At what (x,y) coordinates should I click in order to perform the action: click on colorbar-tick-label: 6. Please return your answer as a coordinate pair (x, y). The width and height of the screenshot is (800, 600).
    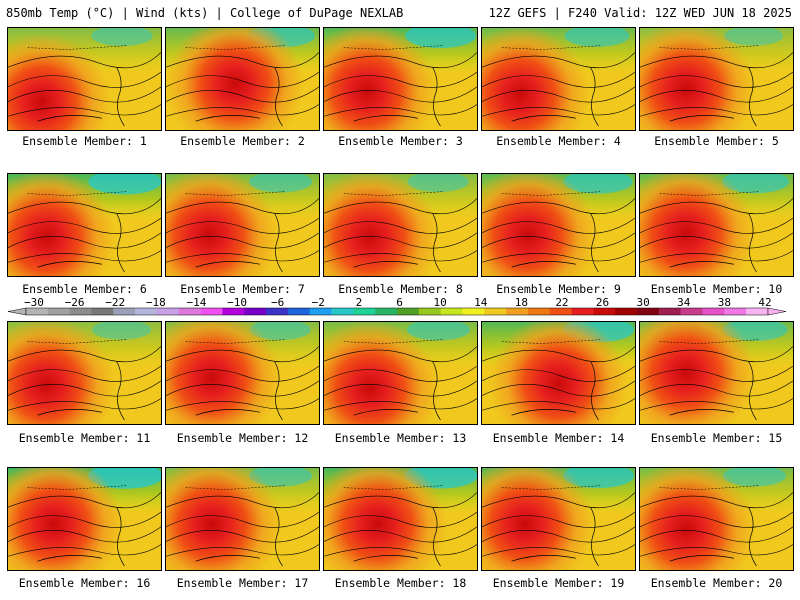
    Looking at the image, I should click on (399, 302).